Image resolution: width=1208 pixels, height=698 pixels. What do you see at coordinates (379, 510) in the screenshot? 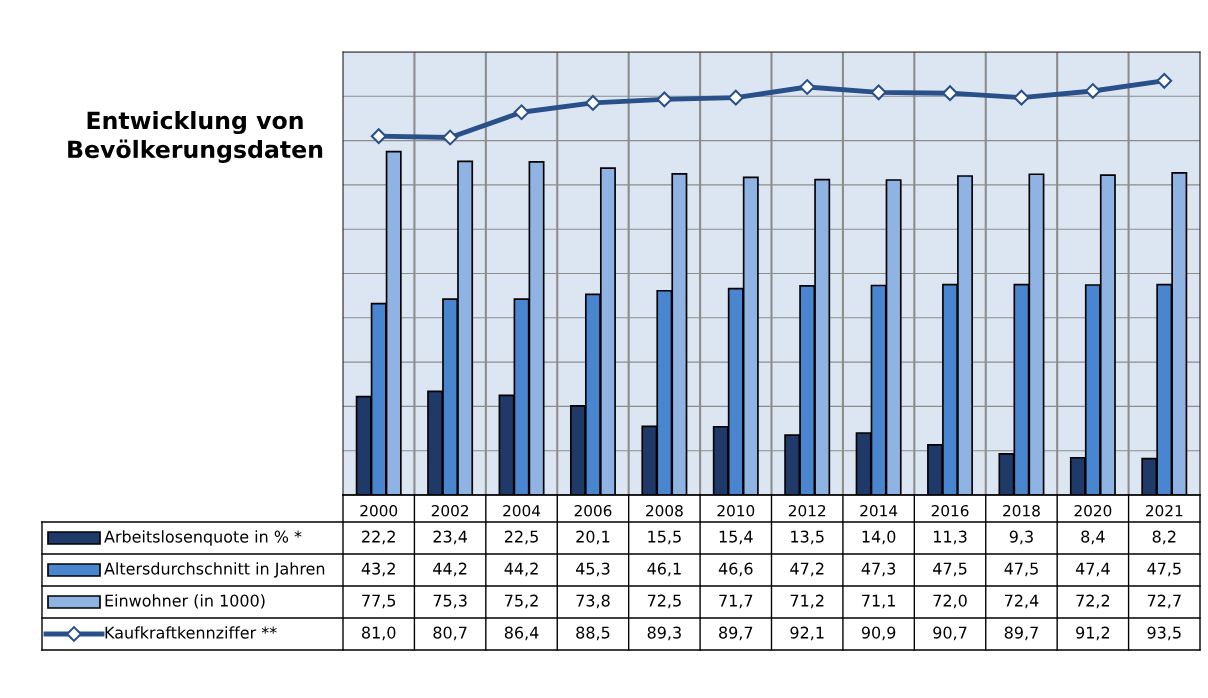
I see `x-tick-label: 2000` at bounding box center [379, 510].